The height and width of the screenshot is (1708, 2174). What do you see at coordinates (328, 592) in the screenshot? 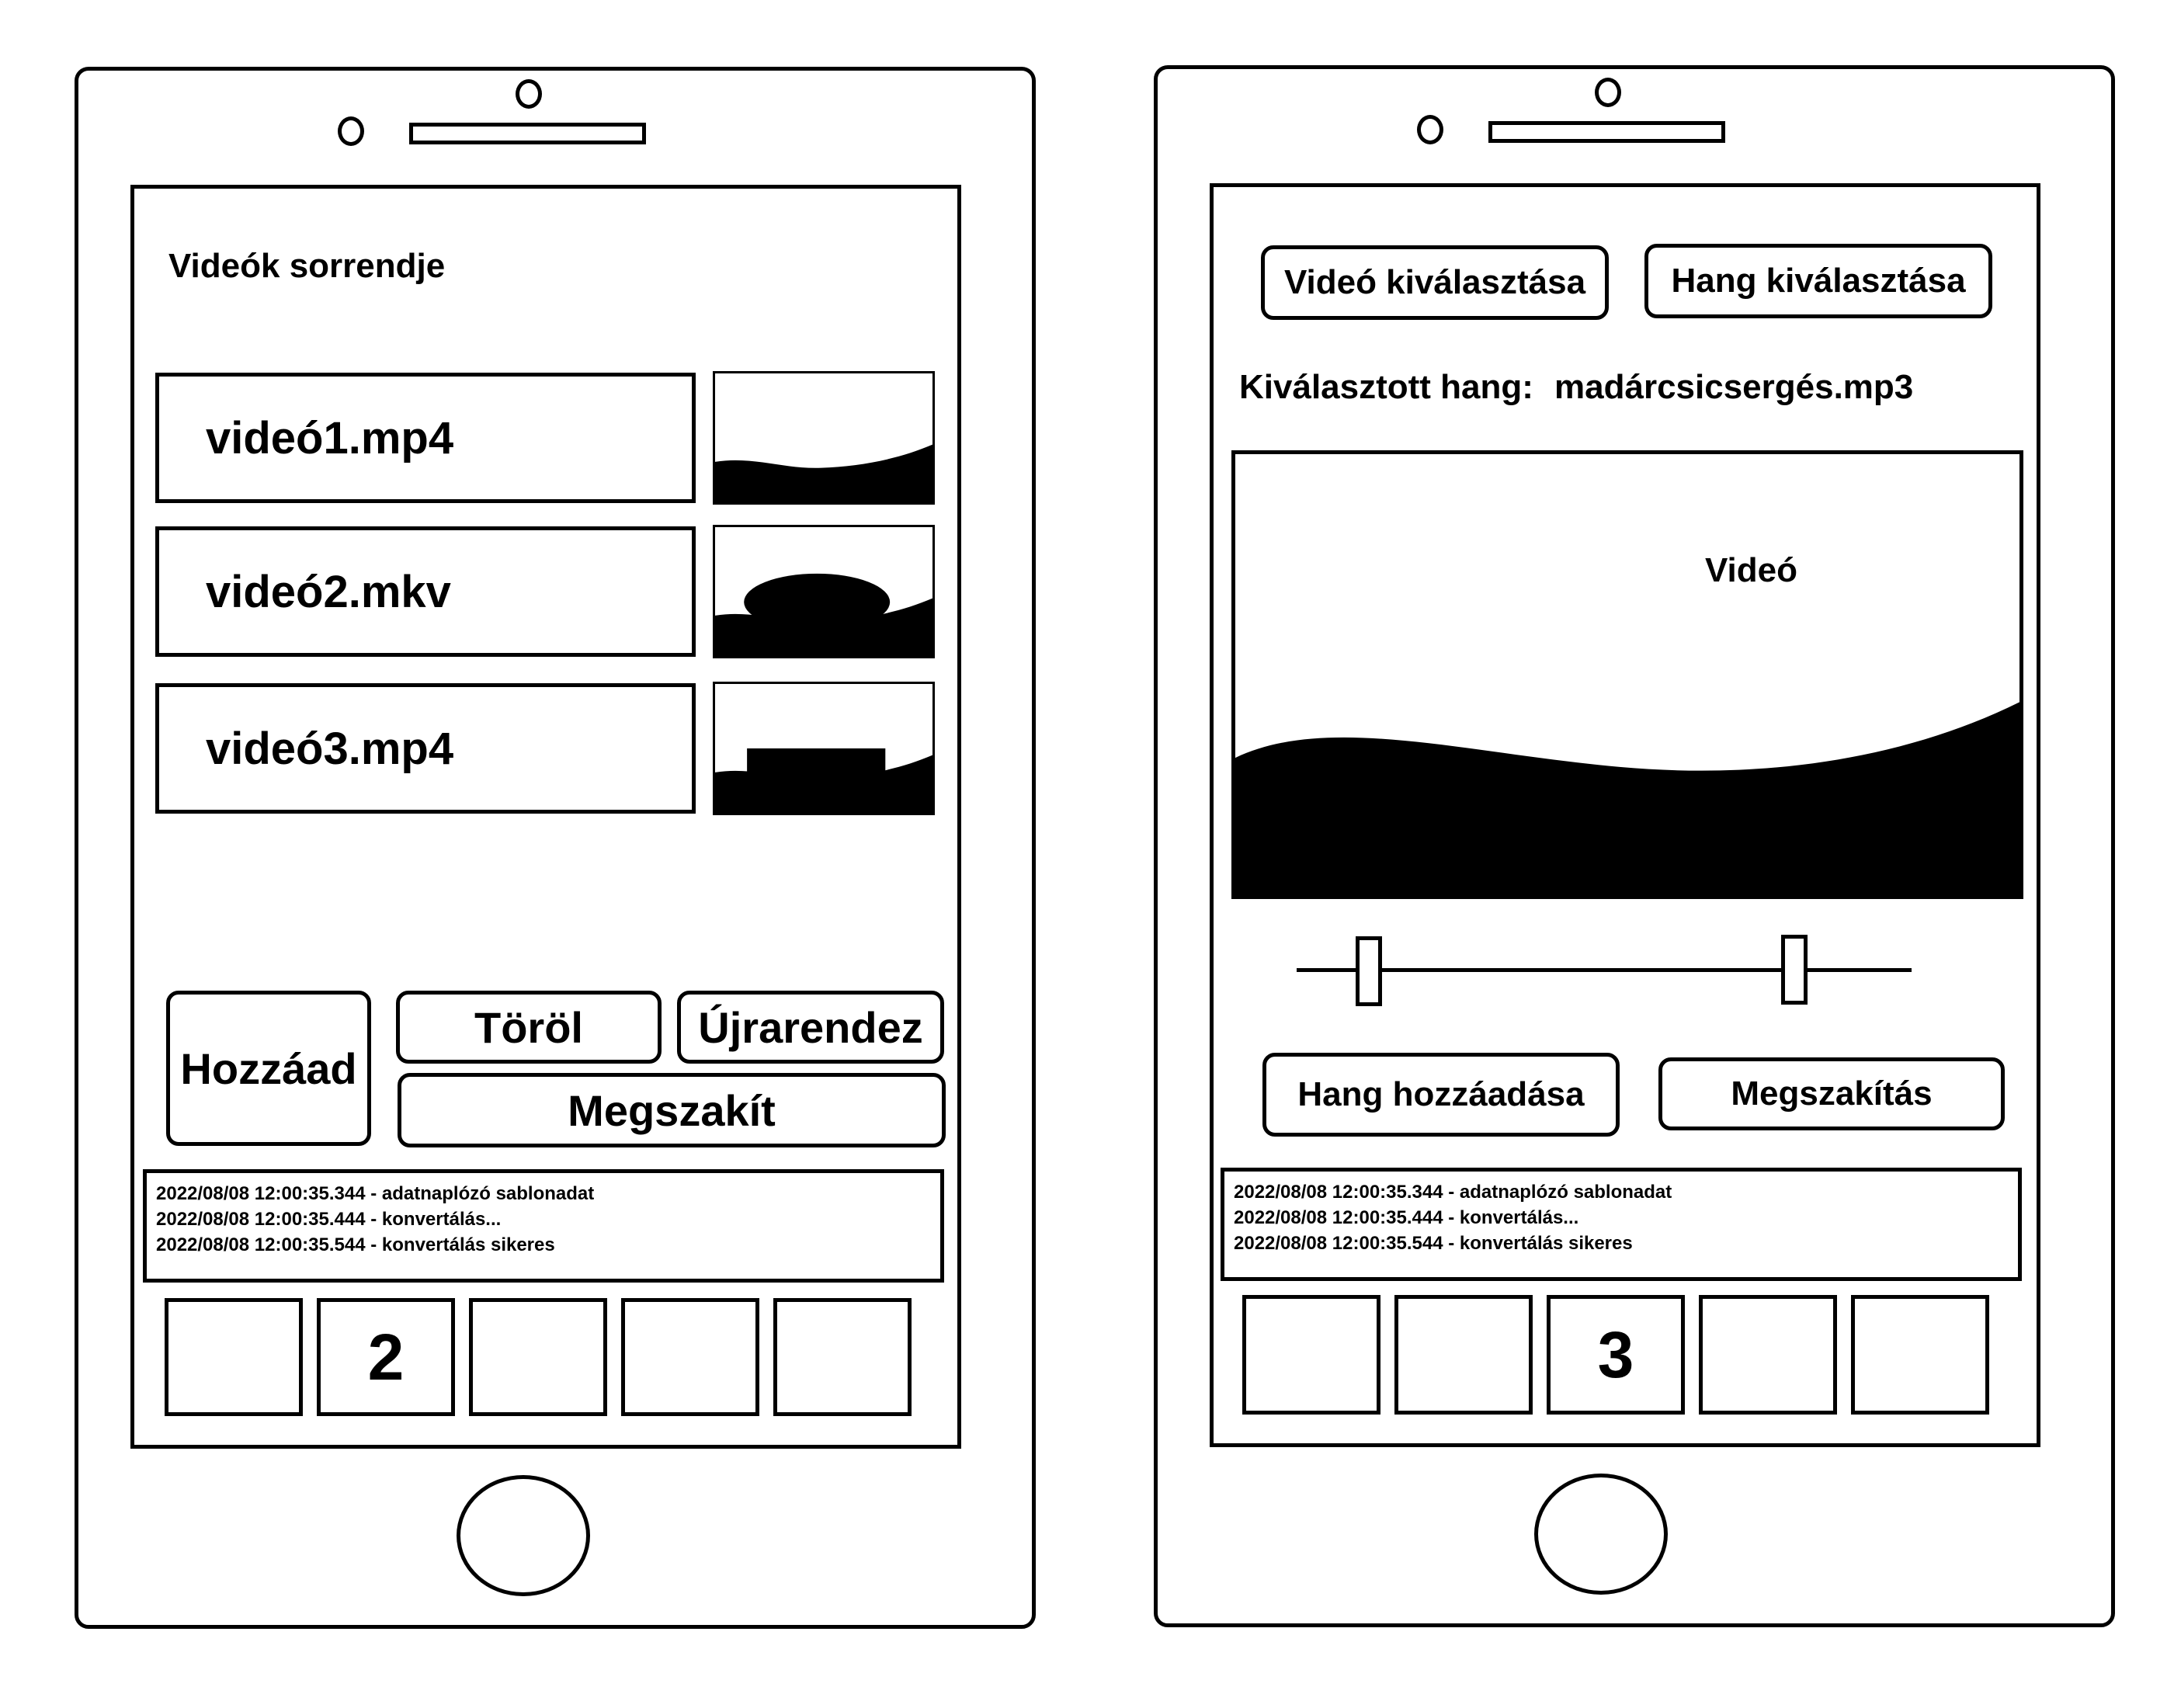
I see `file-name: videó2.mkv` at bounding box center [328, 592].